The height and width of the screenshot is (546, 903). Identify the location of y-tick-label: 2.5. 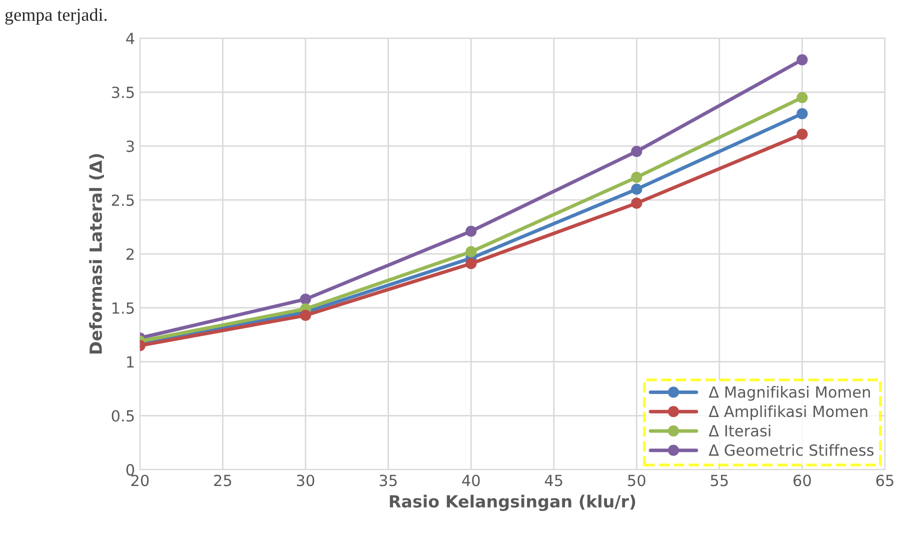
(123, 200).